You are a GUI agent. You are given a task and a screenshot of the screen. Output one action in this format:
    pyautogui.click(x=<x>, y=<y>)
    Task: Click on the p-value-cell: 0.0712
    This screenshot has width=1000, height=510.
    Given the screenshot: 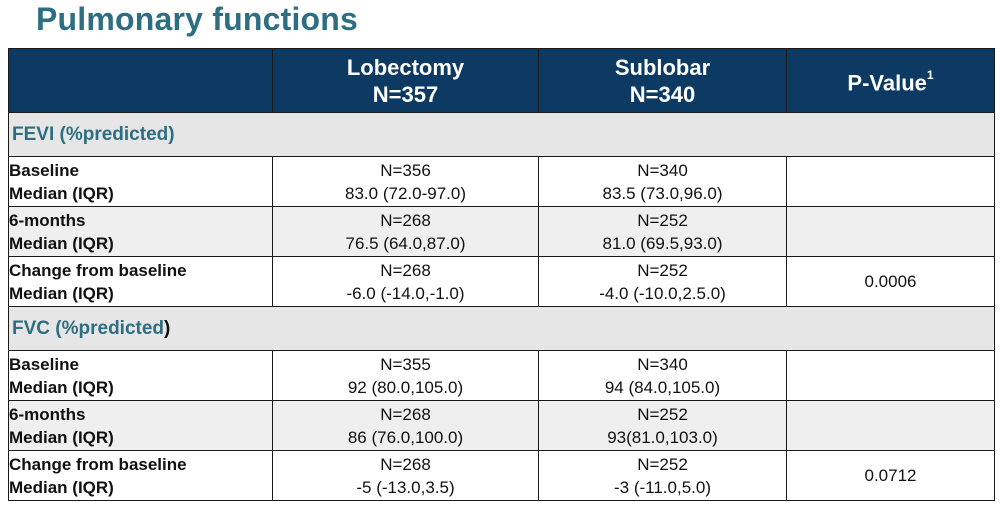 What is the action you would take?
    pyautogui.click(x=890, y=475)
    